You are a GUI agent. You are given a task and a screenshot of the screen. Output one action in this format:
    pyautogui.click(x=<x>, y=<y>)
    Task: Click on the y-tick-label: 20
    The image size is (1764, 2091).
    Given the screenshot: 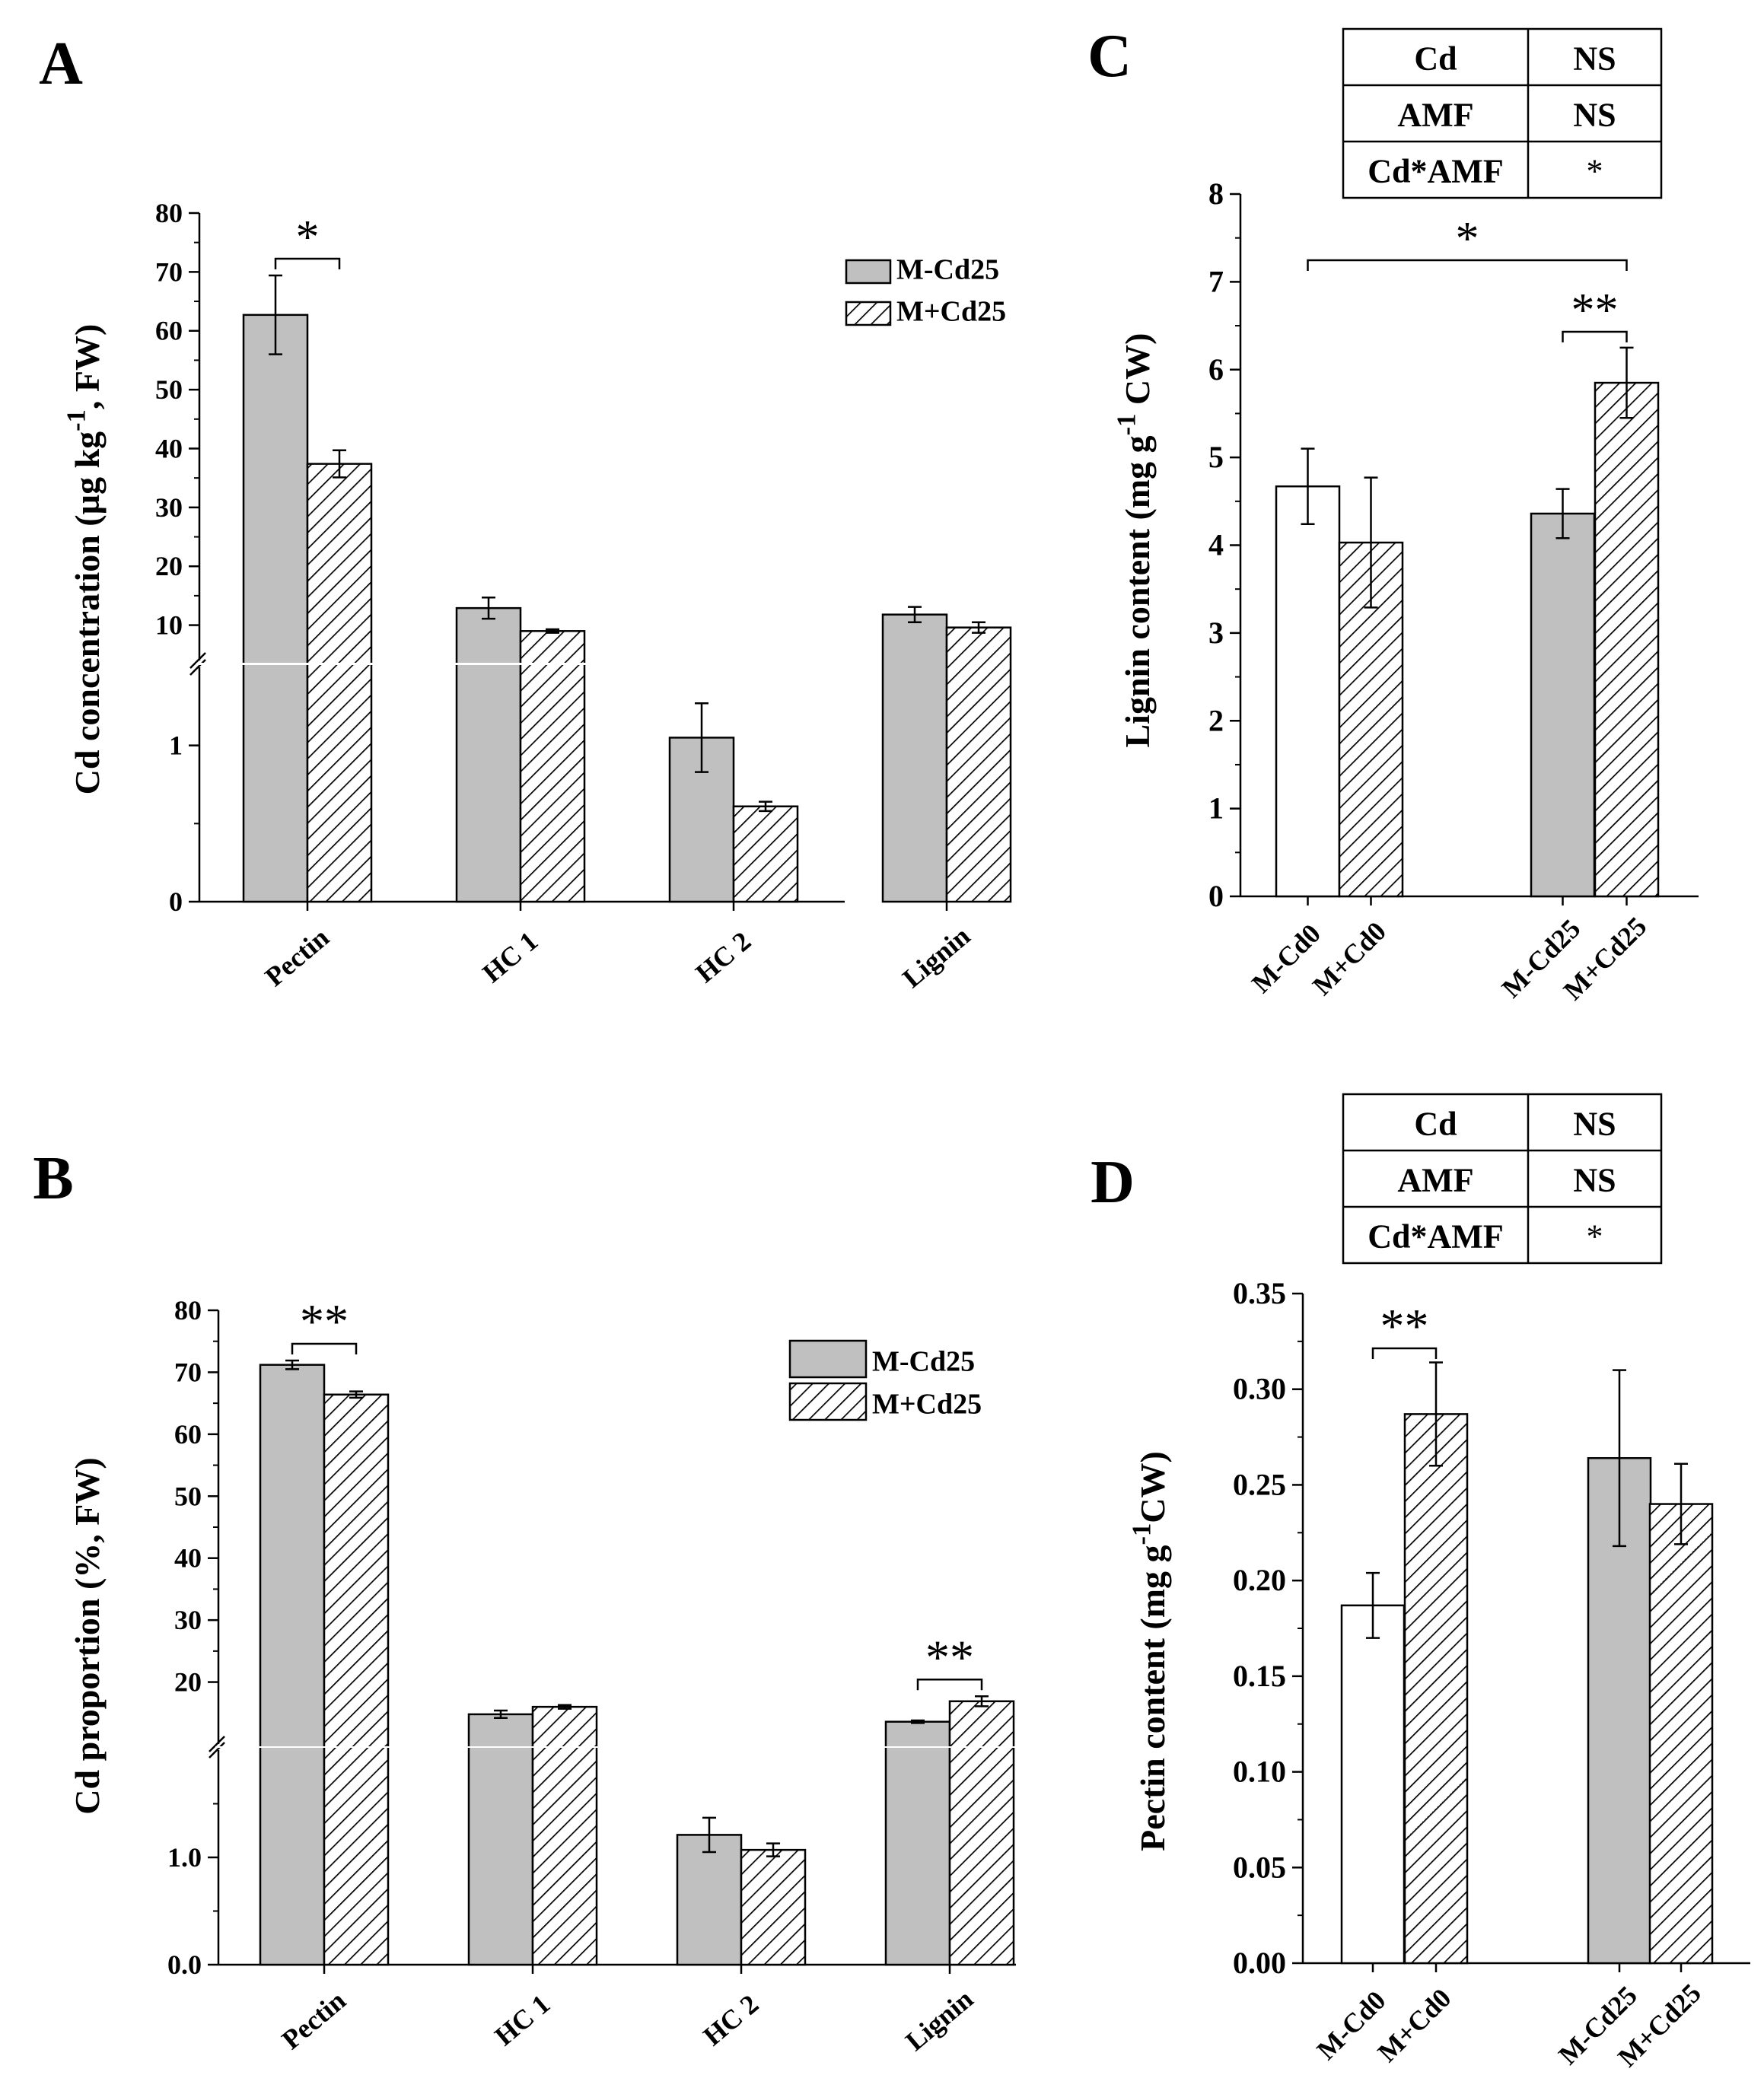 What is the action you would take?
    pyautogui.click(x=169, y=566)
    